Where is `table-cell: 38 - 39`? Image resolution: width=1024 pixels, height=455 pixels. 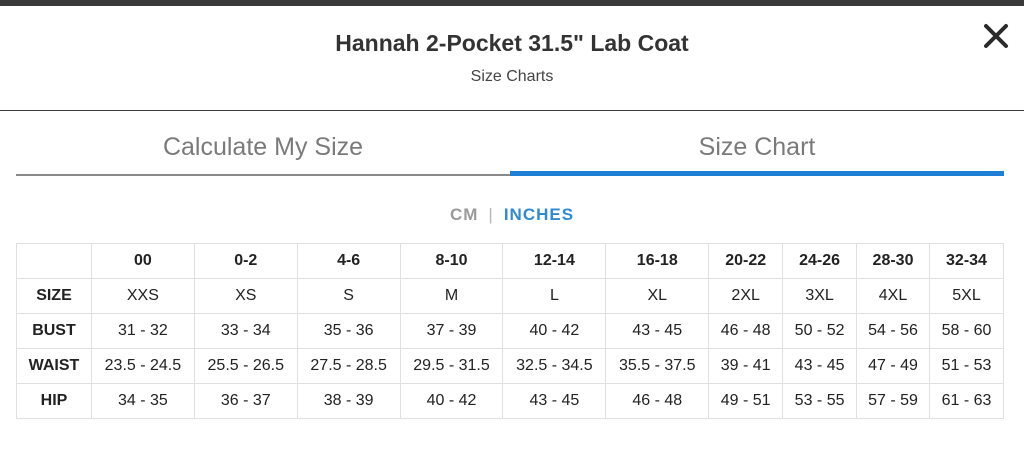 table-cell: 38 - 39 is located at coordinates (348, 401).